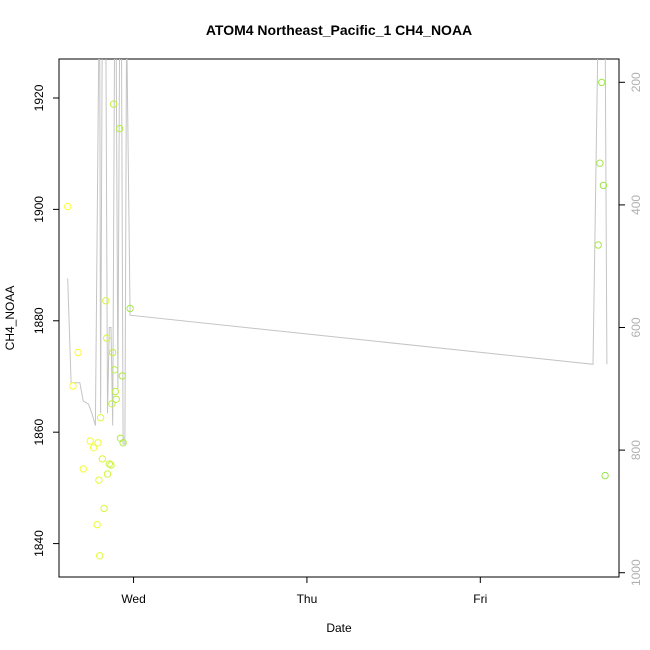  Describe the element at coordinates (10, 318) in the screenshot. I see `y-axis-title: CH4_NOAA` at that location.